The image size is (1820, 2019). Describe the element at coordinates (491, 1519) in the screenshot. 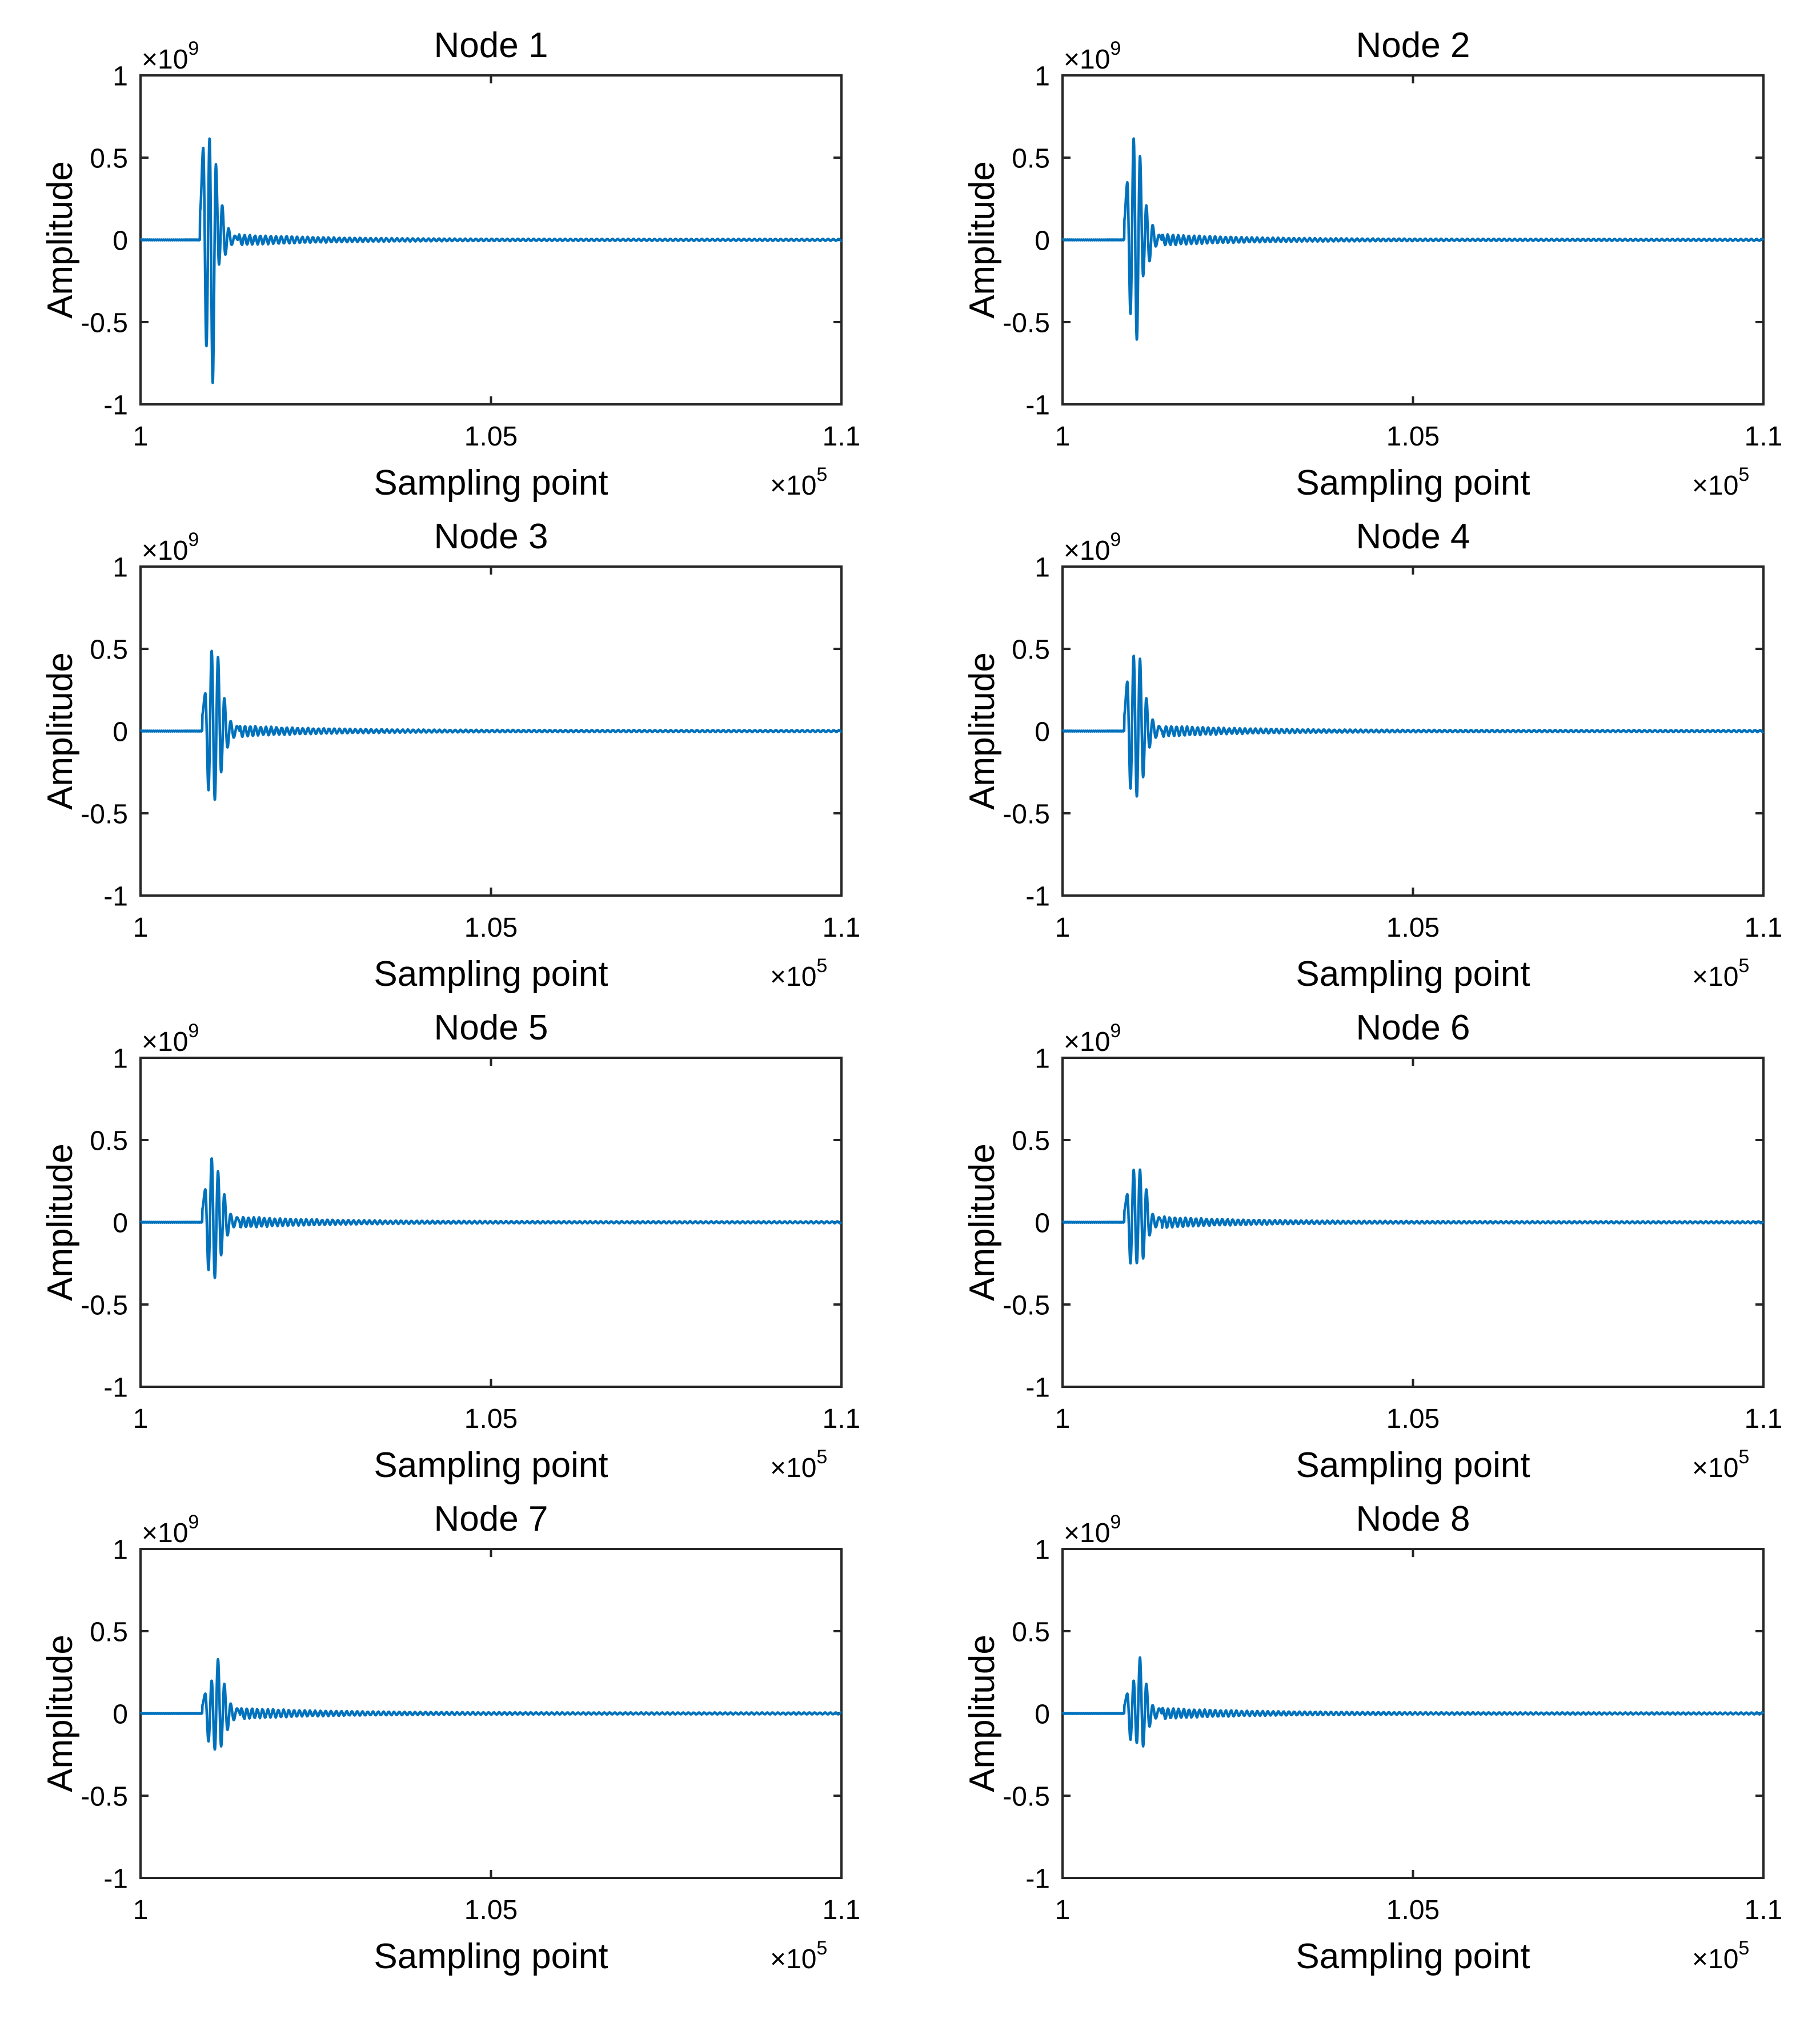

I see `chart-title: Node 7` at that location.